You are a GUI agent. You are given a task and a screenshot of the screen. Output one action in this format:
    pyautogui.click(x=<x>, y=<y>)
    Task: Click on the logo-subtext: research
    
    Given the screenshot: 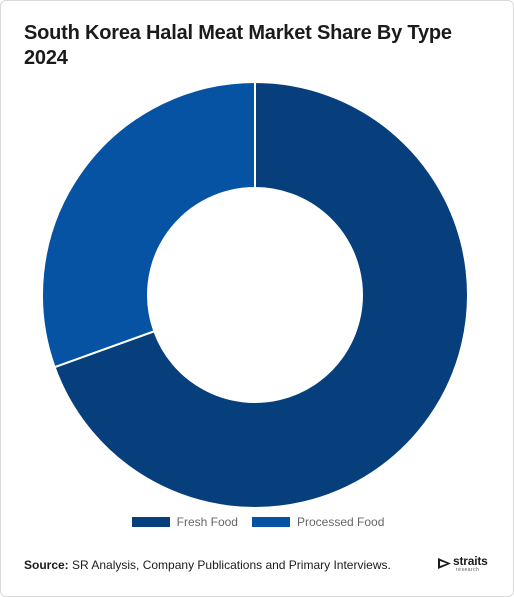 What is the action you would take?
    pyautogui.click(x=468, y=570)
    